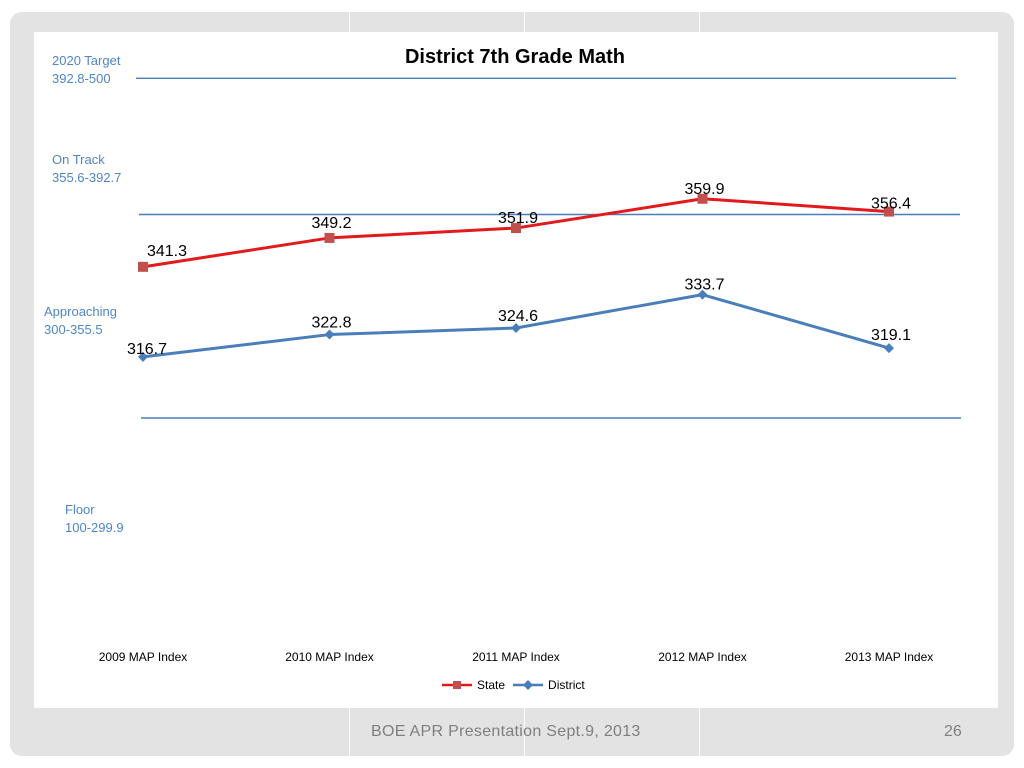 Image resolution: width=1024 pixels, height=768 pixels. What do you see at coordinates (86, 60) in the screenshot?
I see `band-name: 2020 Target` at bounding box center [86, 60].